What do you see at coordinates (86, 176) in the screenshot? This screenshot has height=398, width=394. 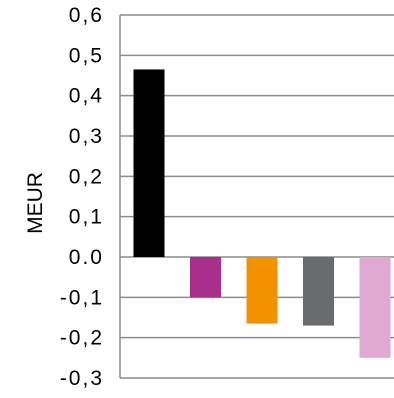 I see `y-tick-label: 0,2` at bounding box center [86, 176].